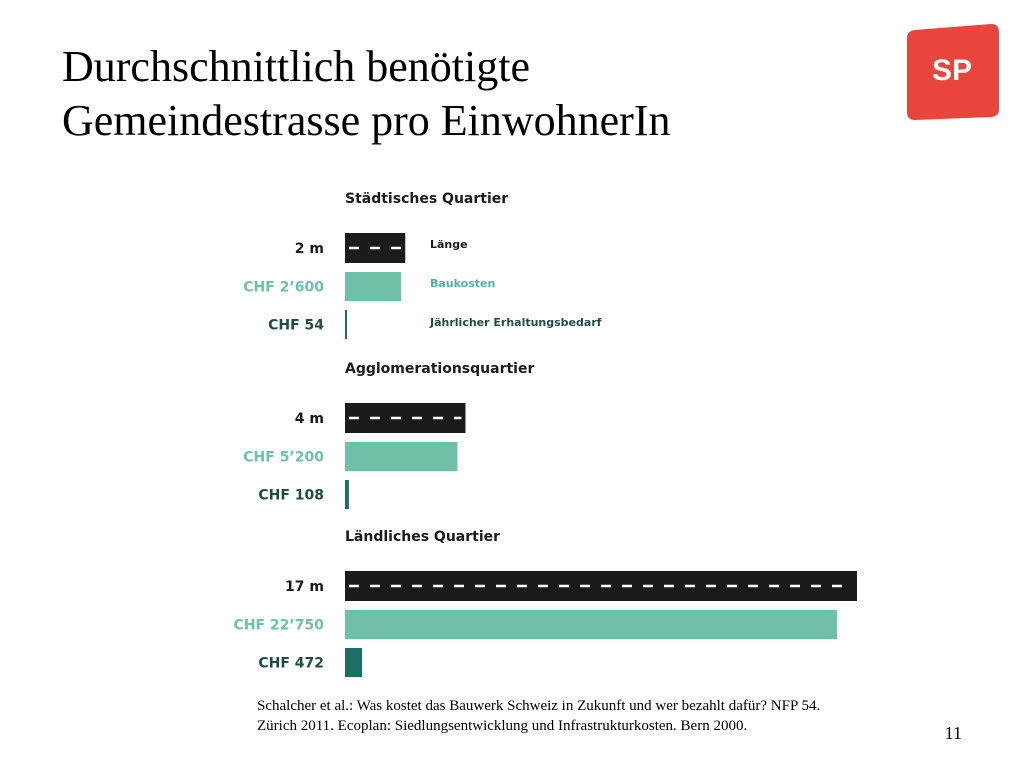  What do you see at coordinates (309, 249) in the screenshot?
I see `value-label-length: 2 m` at bounding box center [309, 249].